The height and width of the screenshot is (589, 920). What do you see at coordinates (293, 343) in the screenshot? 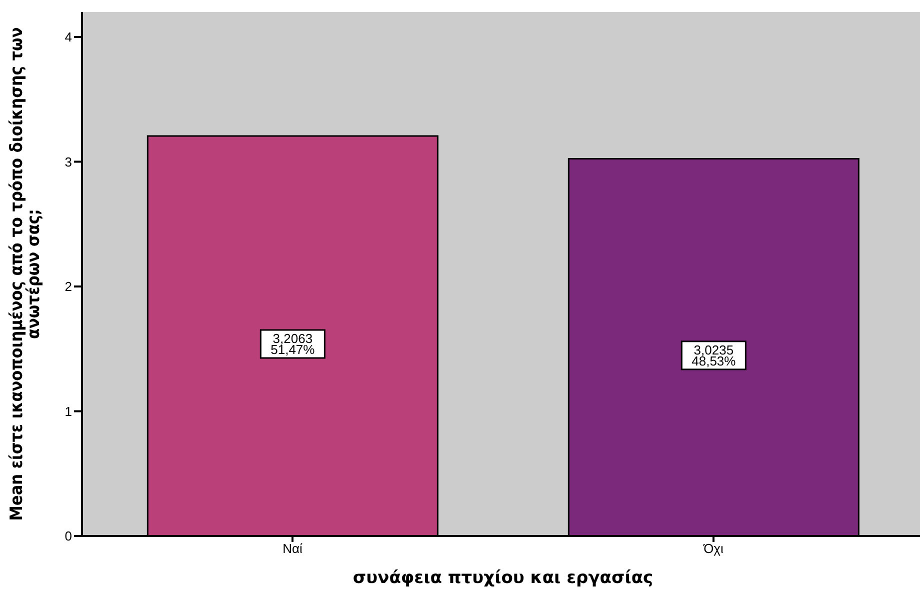
I see `data-label: 3,2063 51,47%` at bounding box center [293, 343].